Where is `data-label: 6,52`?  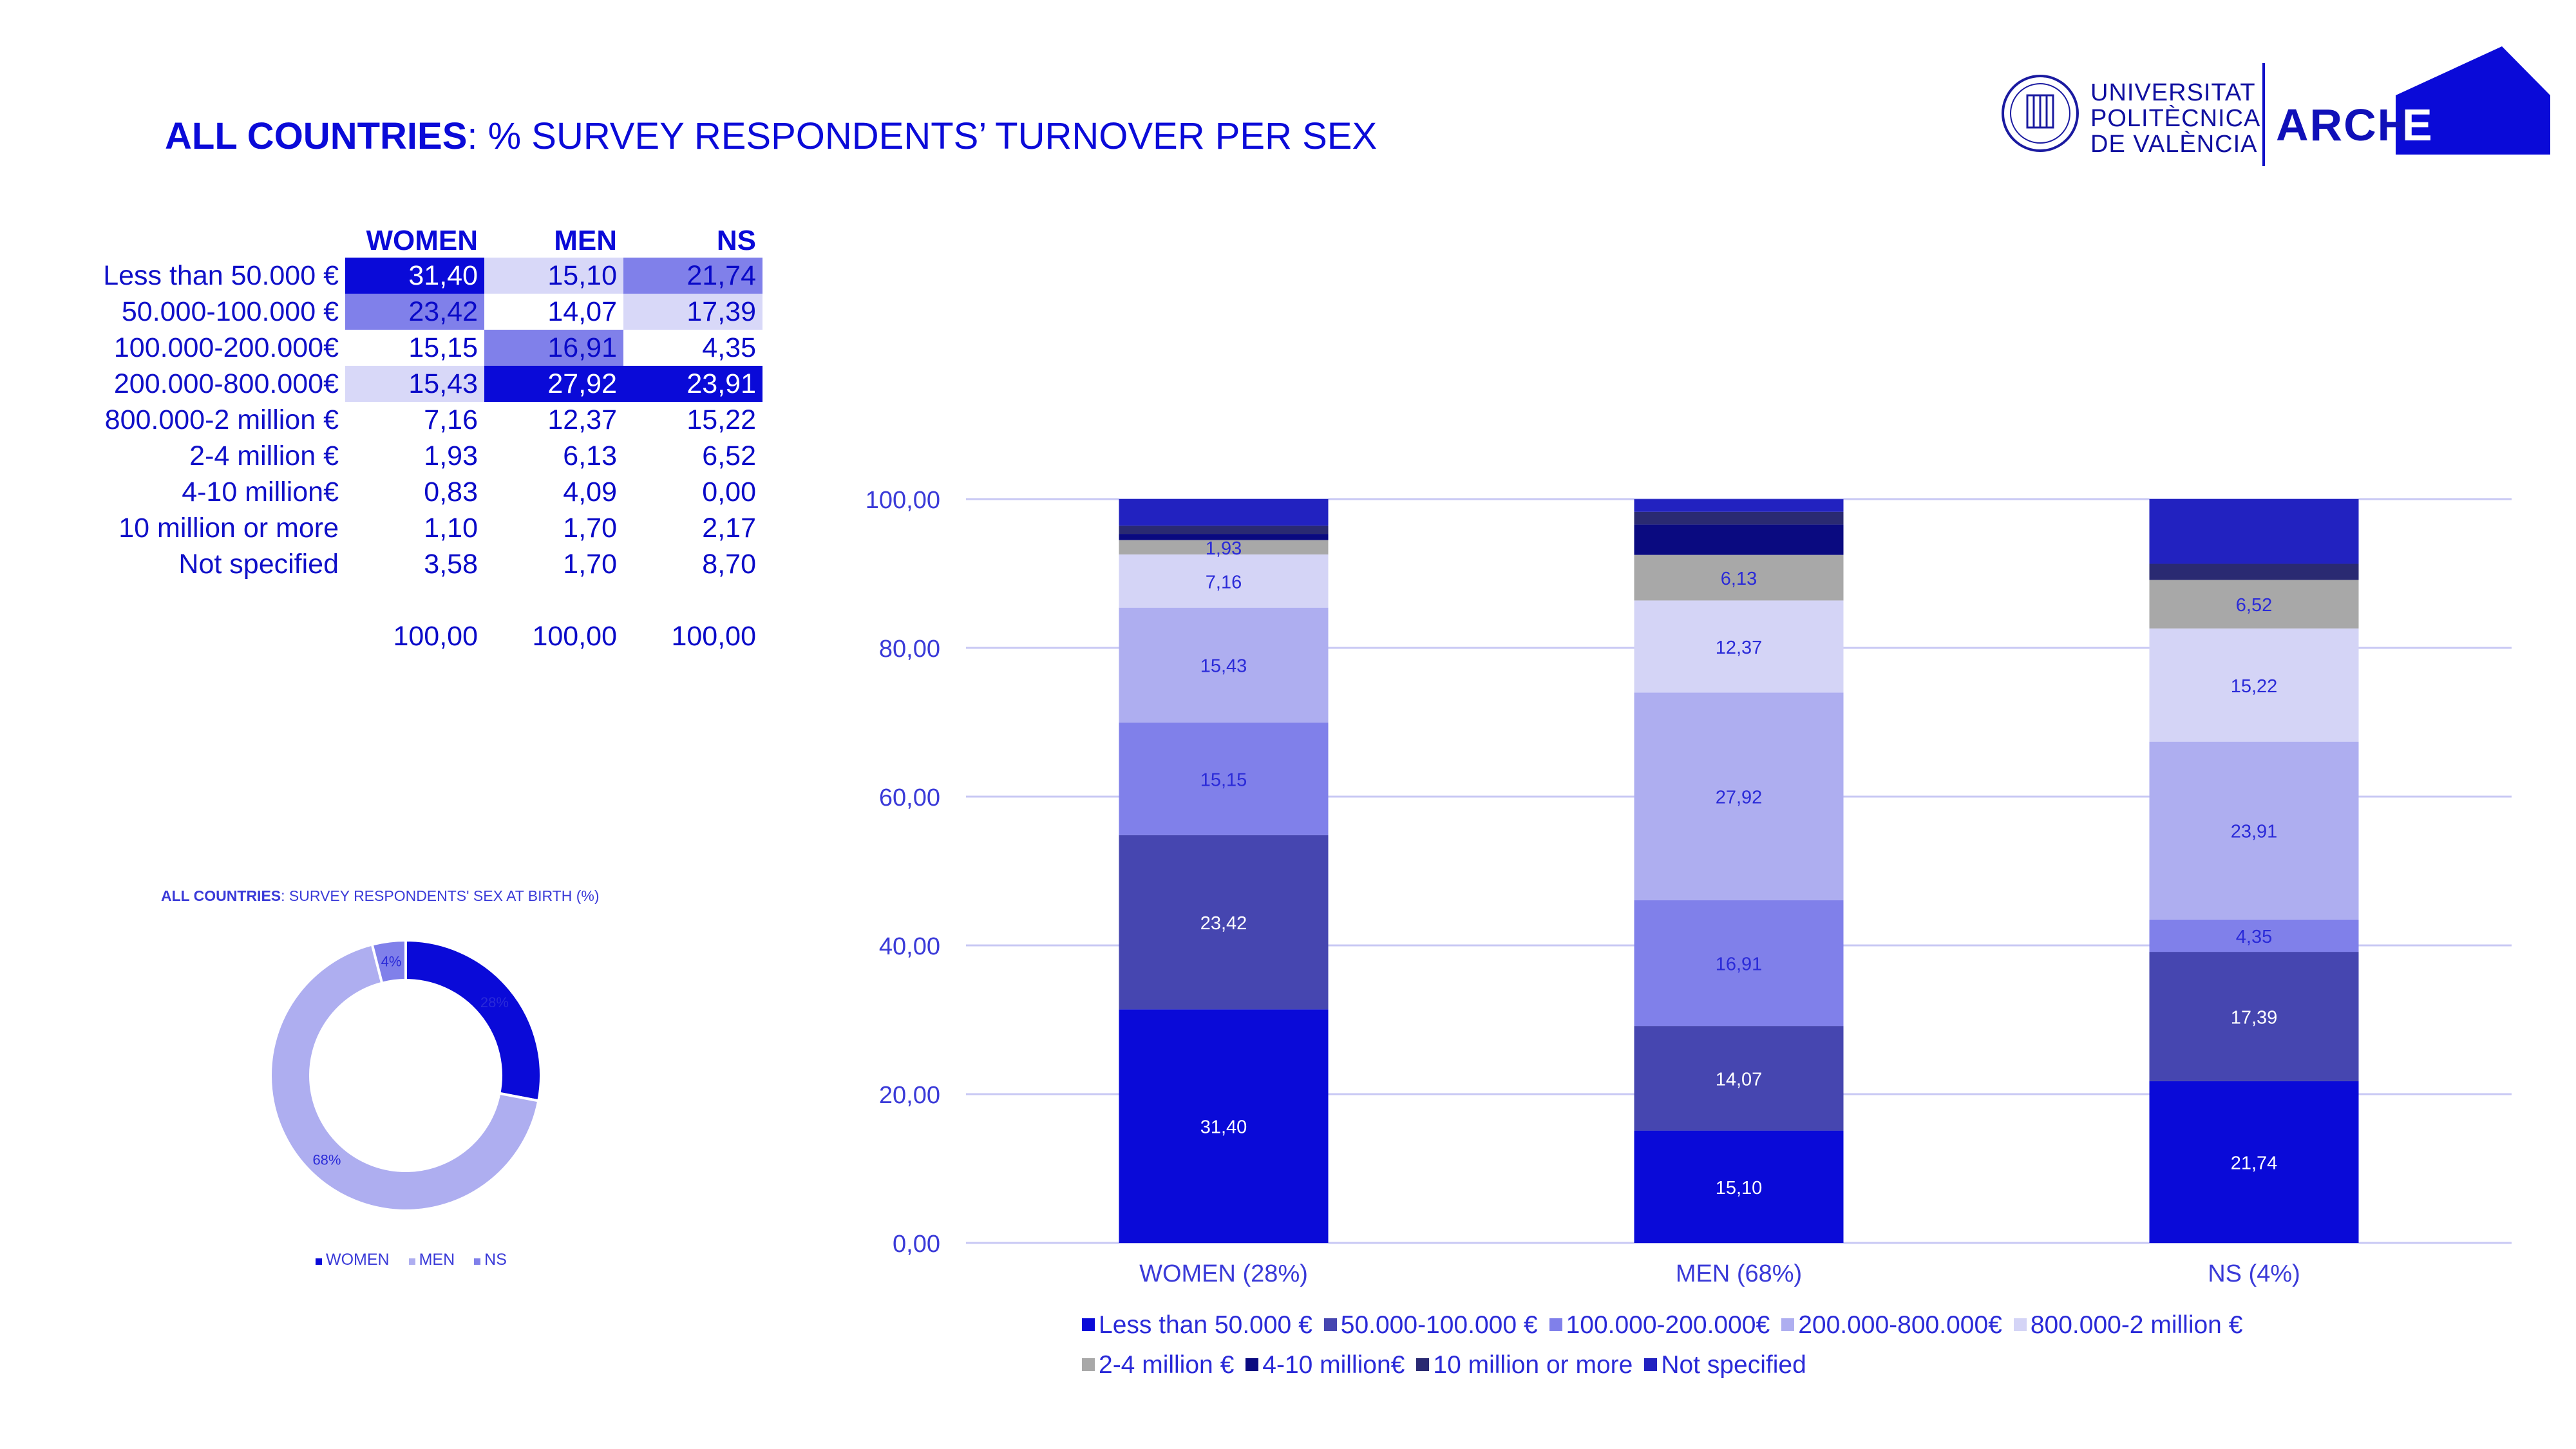
data-label: 6,52 is located at coordinates (2254, 605).